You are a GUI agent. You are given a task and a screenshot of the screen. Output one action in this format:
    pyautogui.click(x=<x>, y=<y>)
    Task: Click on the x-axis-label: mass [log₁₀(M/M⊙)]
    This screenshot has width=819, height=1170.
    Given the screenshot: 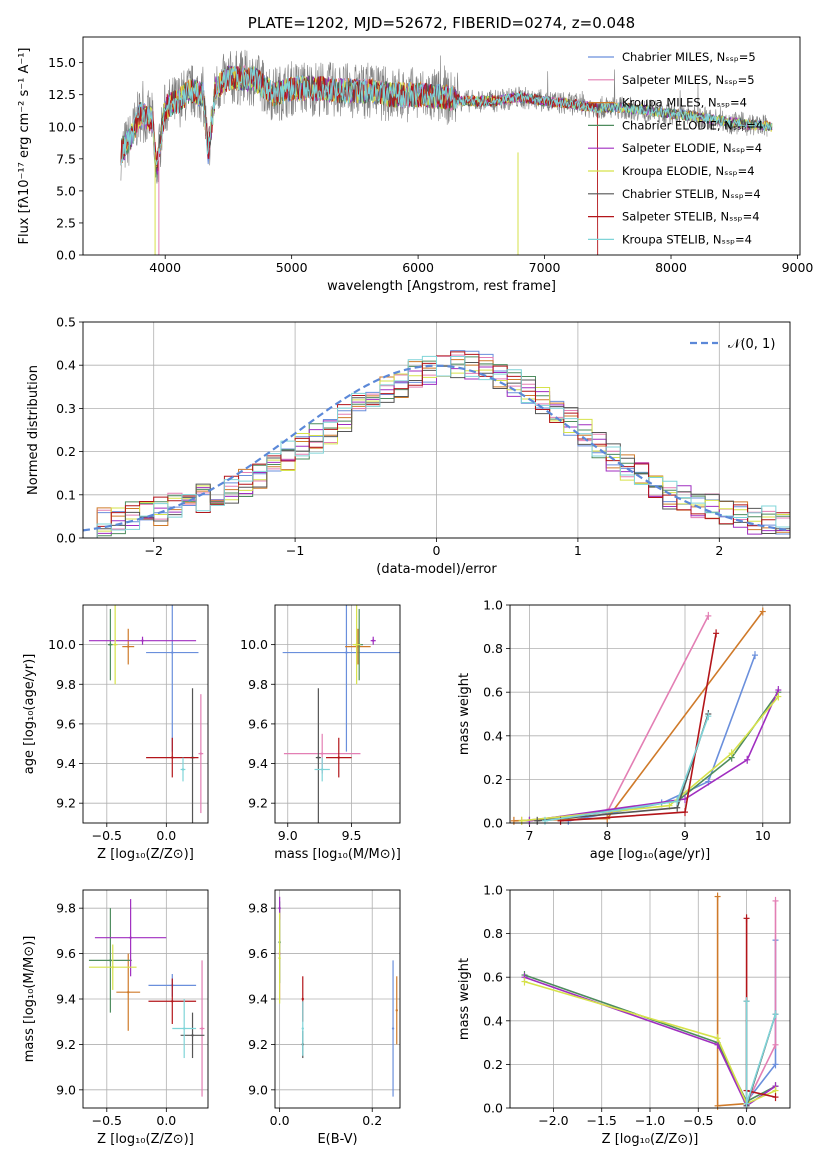 What is the action you would take?
    pyautogui.click(x=337, y=854)
    